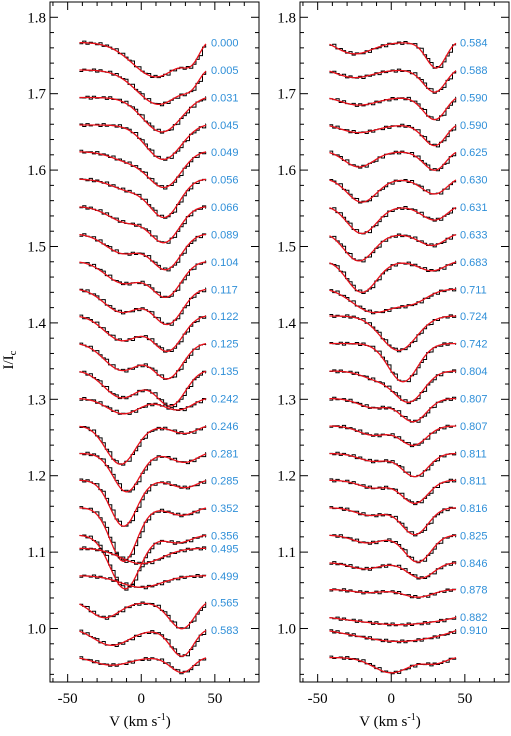 The width and height of the screenshot is (511, 736). What do you see at coordinates (474, 536) in the screenshot?
I see `right-phase-label: 0.825` at bounding box center [474, 536].